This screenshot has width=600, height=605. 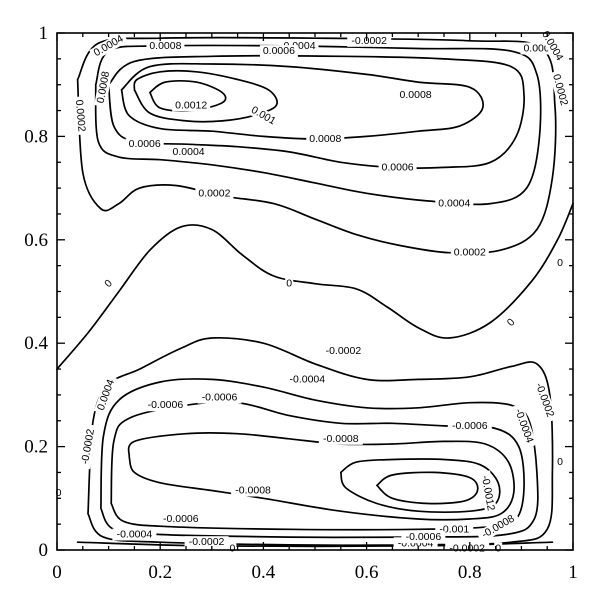 I want to click on y-tick-label: 0.6, so click(x=36, y=240).